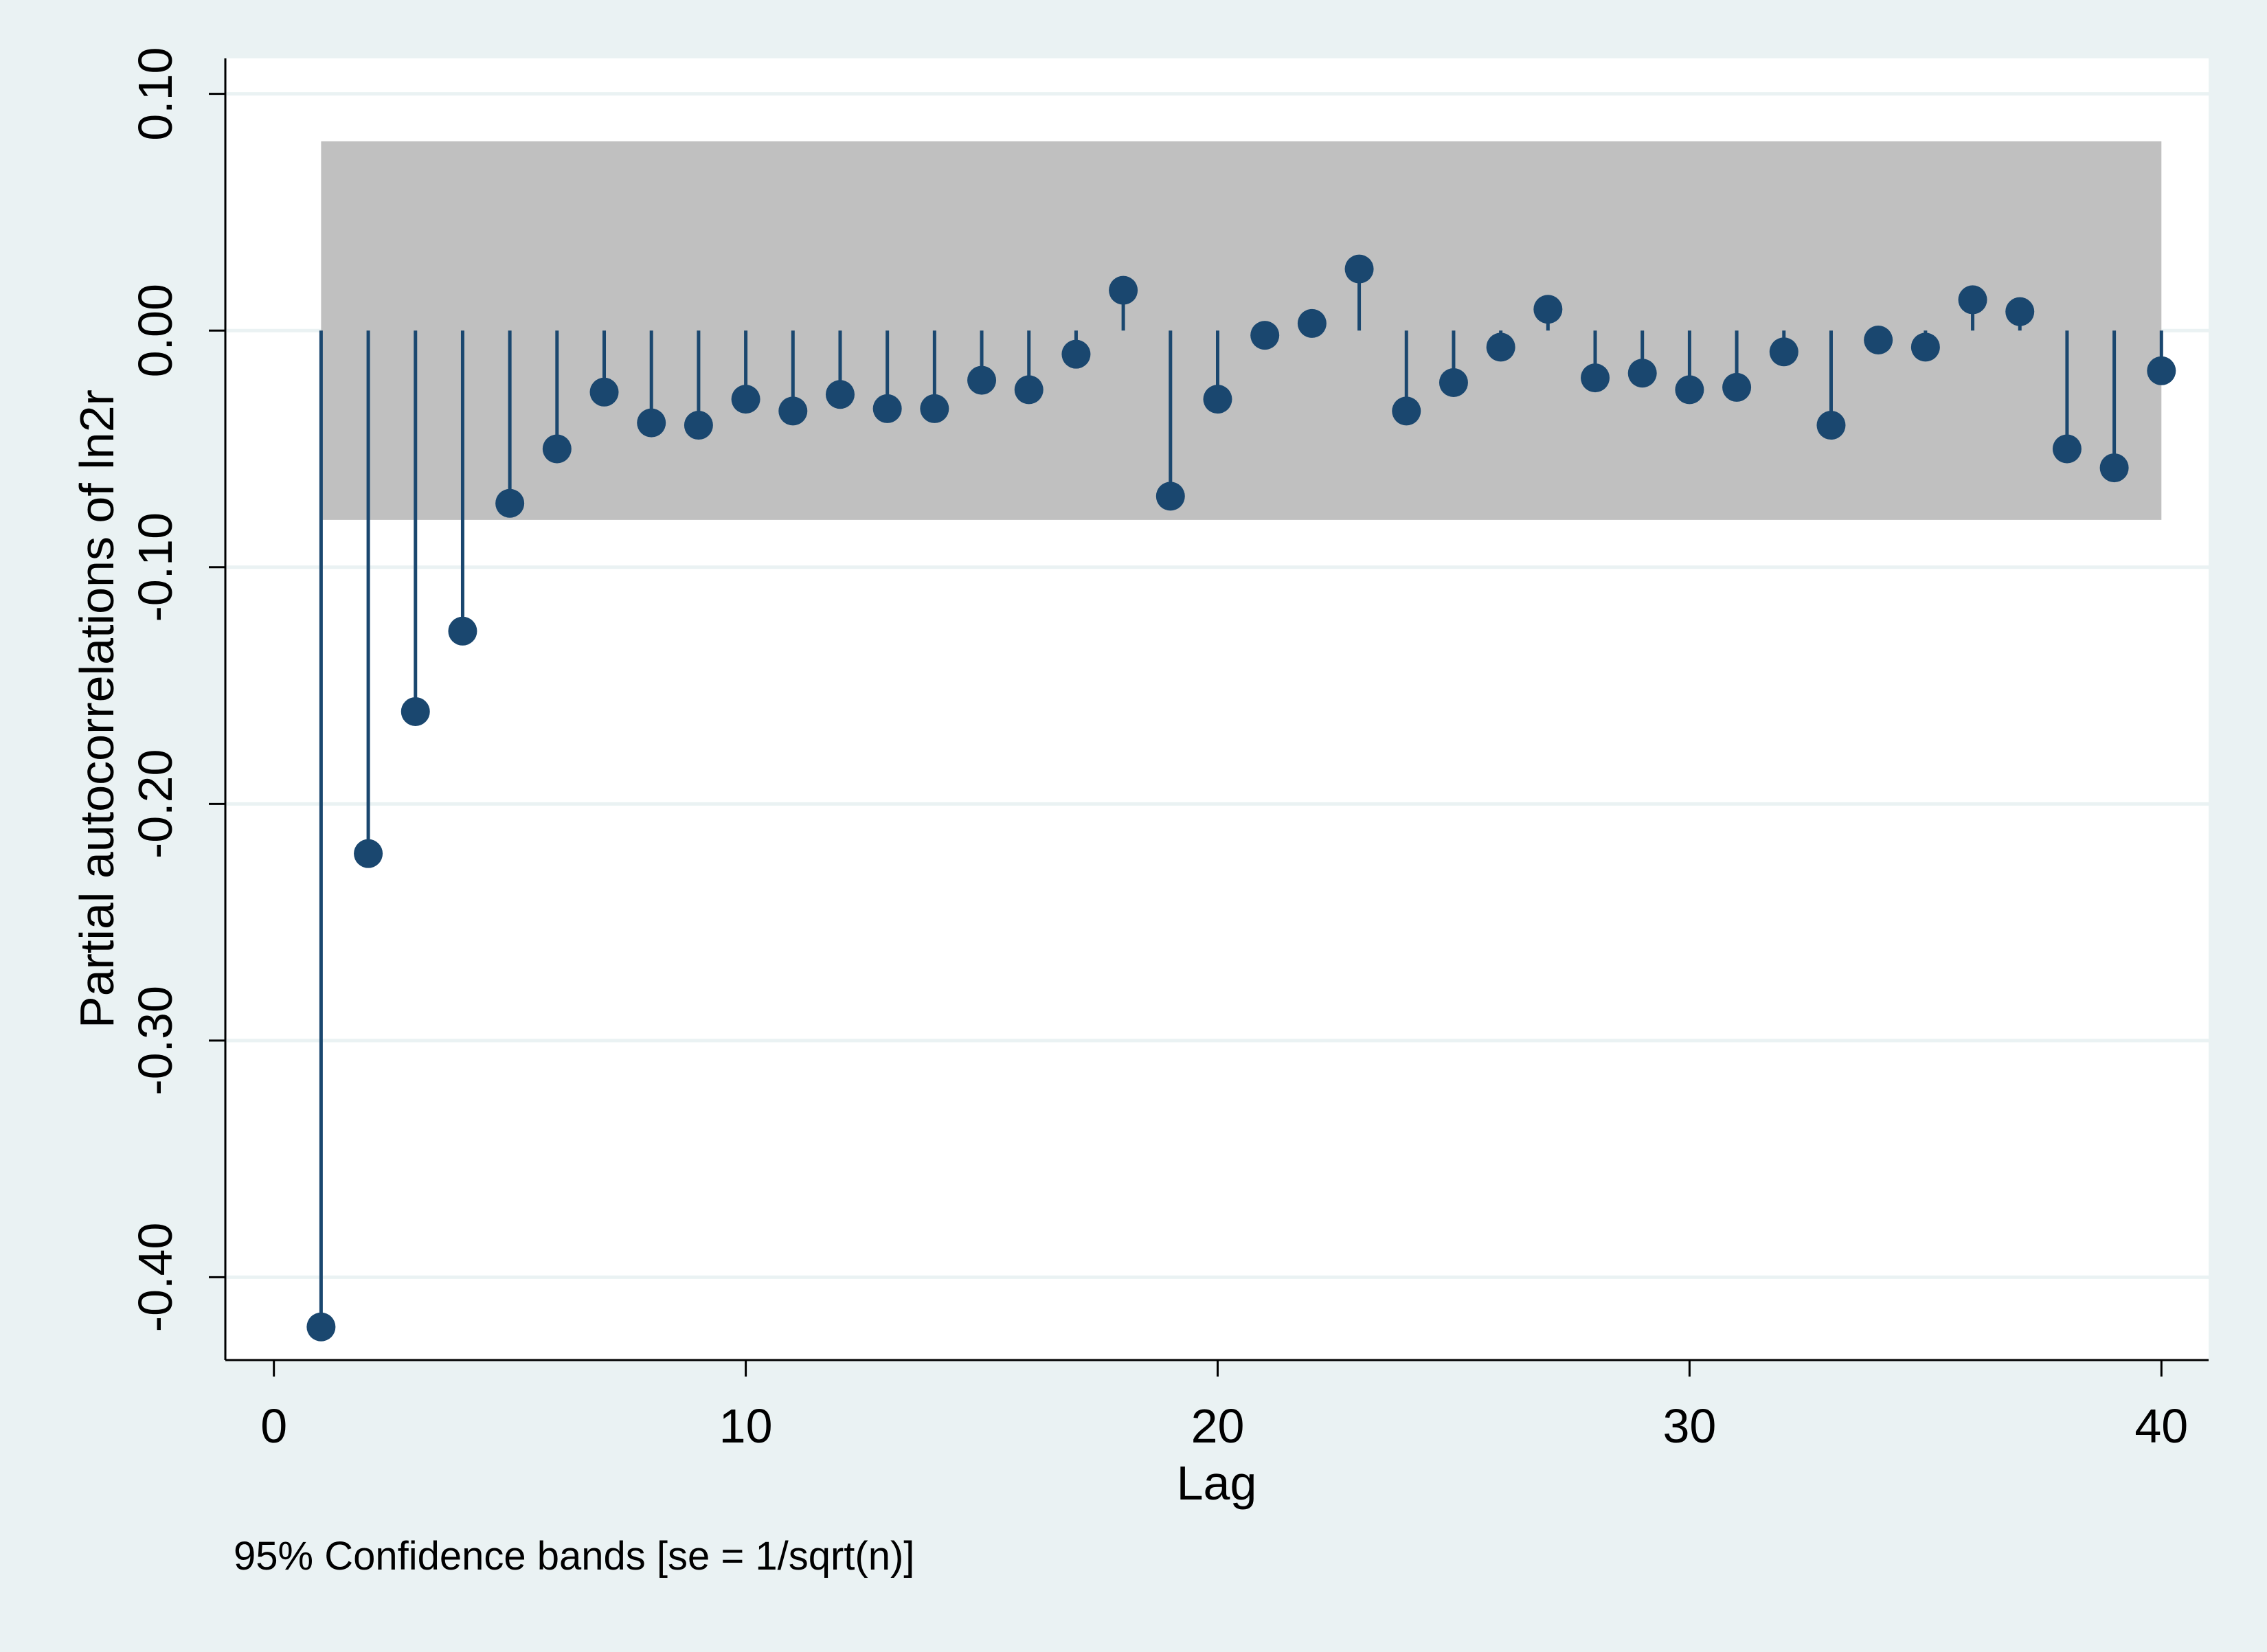 Image resolution: width=2267 pixels, height=1652 pixels. I want to click on chart-note: 95% Confidence bands [se = 1/sqrt(n)], so click(574, 1556).